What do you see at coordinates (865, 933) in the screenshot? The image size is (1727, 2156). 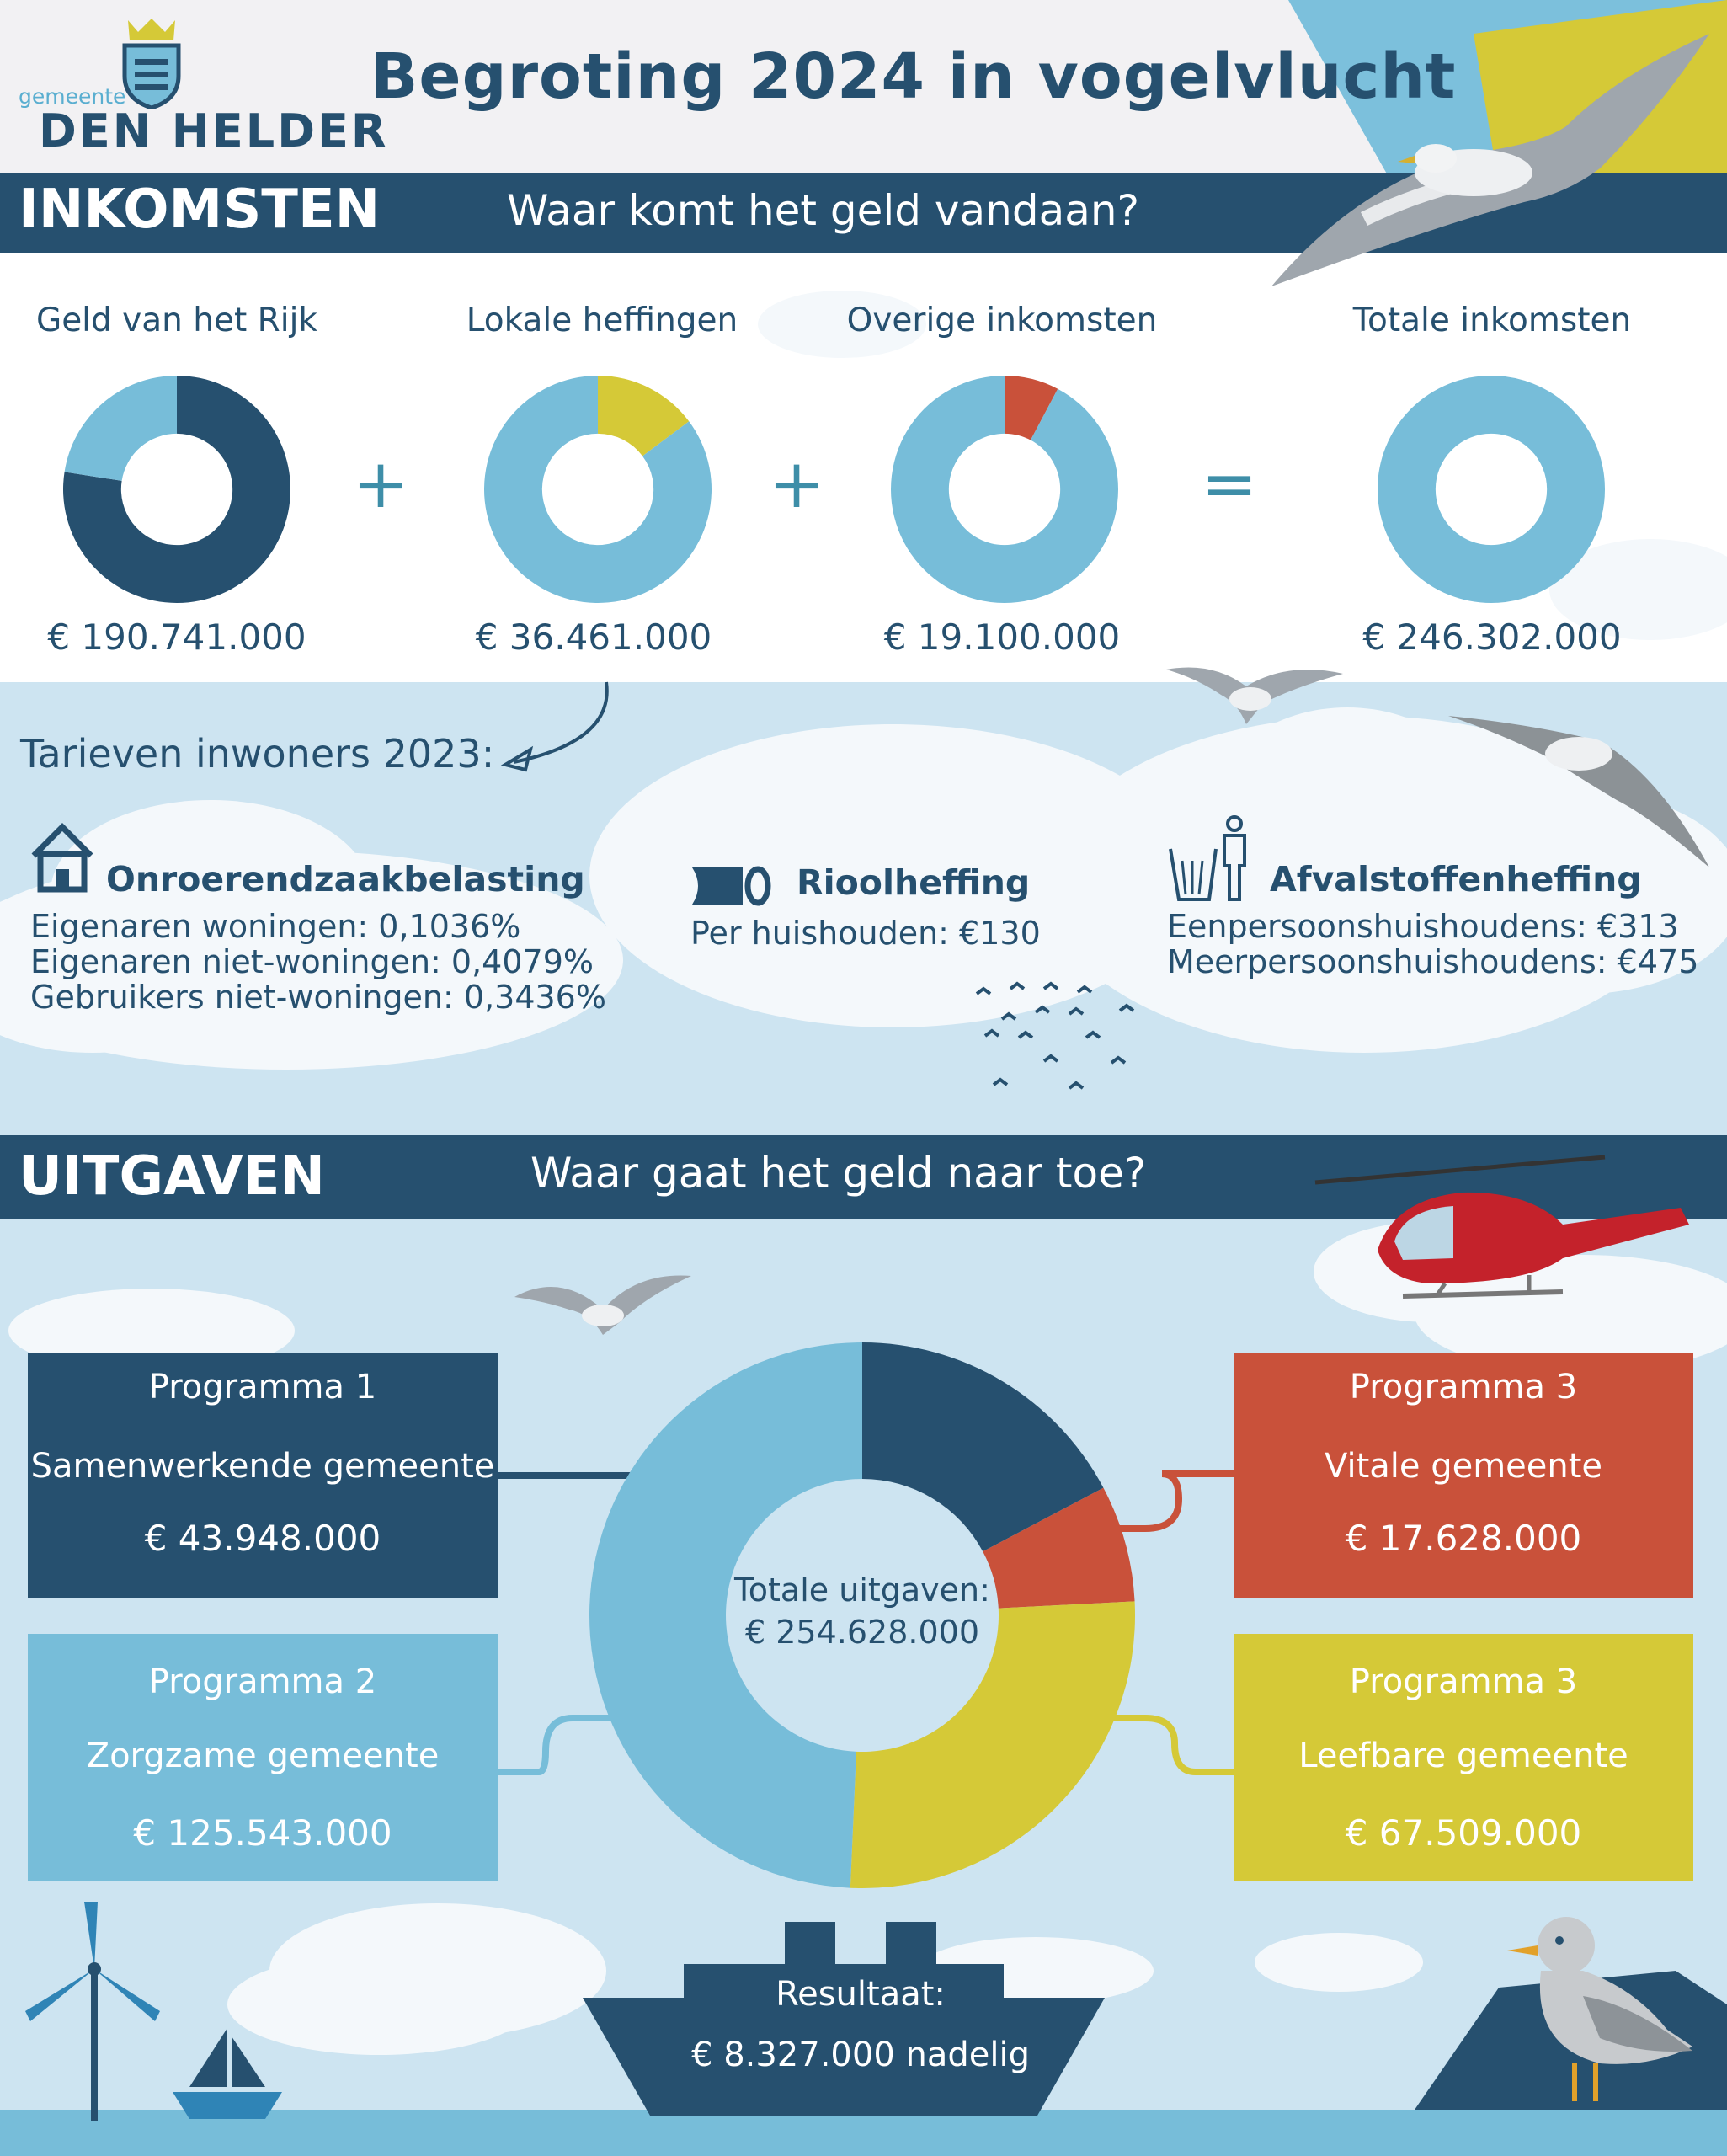 I see `riool-line: Per huishouden: €130` at bounding box center [865, 933].